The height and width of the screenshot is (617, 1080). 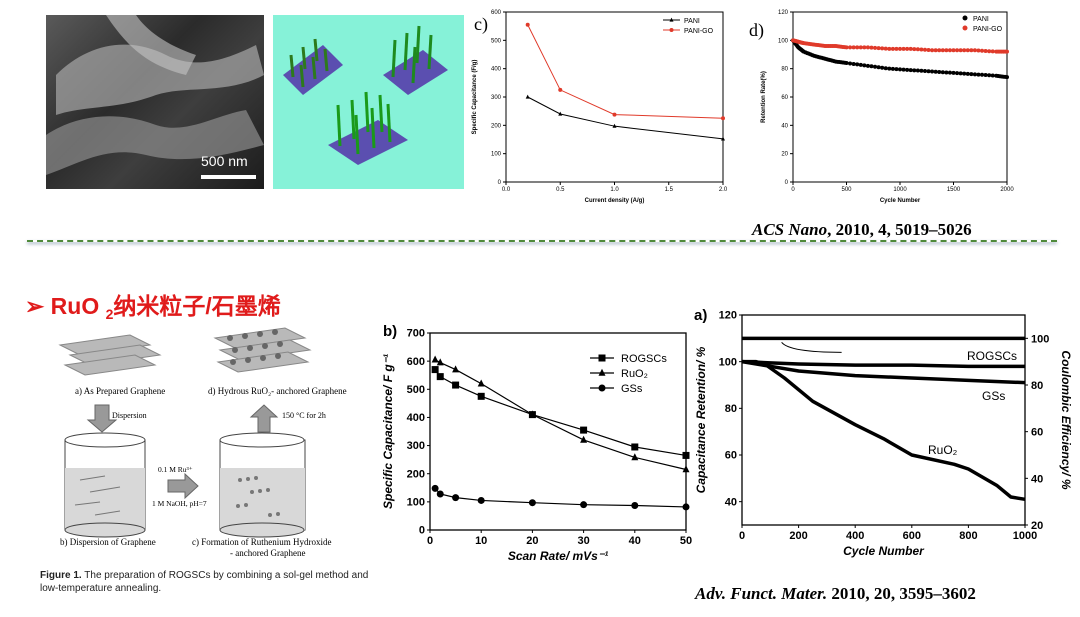 I want to click on y-tick-label: 400, so click(x=496, y=70).